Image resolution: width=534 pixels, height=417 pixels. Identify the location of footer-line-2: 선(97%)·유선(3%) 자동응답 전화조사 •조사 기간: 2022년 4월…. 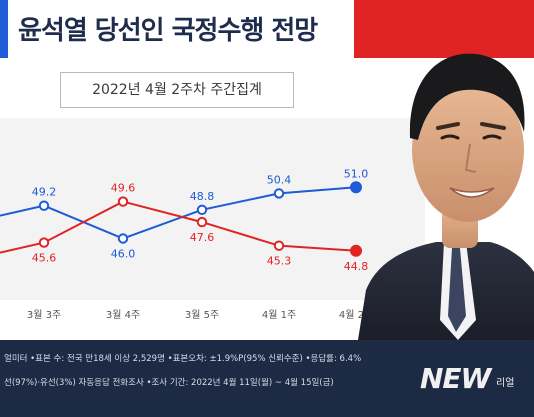
(169, 383).